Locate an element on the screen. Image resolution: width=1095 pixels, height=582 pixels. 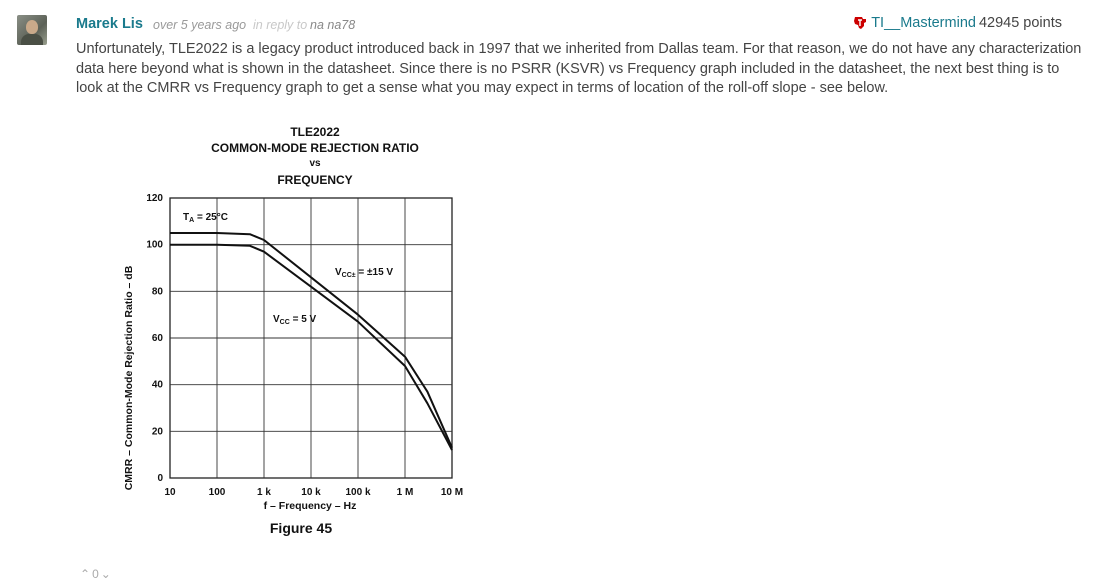
annotation-ta: TA = 25°C is located at coordinates (205, 218).